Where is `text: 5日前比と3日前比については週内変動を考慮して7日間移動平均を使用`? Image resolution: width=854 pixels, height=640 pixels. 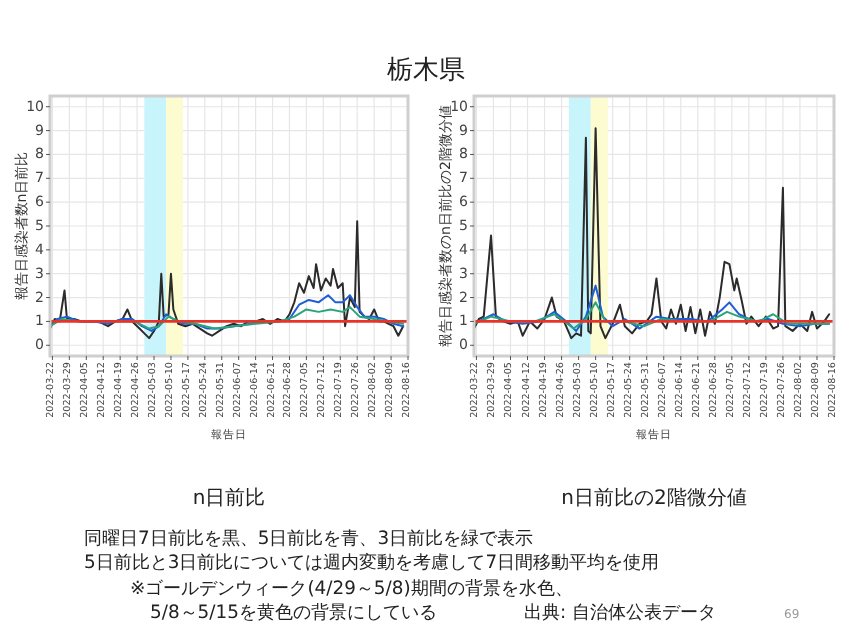
text: 5日前比と3日前比については週内変動を考慮して7日間移動平均を使用 is located at coordinates (372, 563).